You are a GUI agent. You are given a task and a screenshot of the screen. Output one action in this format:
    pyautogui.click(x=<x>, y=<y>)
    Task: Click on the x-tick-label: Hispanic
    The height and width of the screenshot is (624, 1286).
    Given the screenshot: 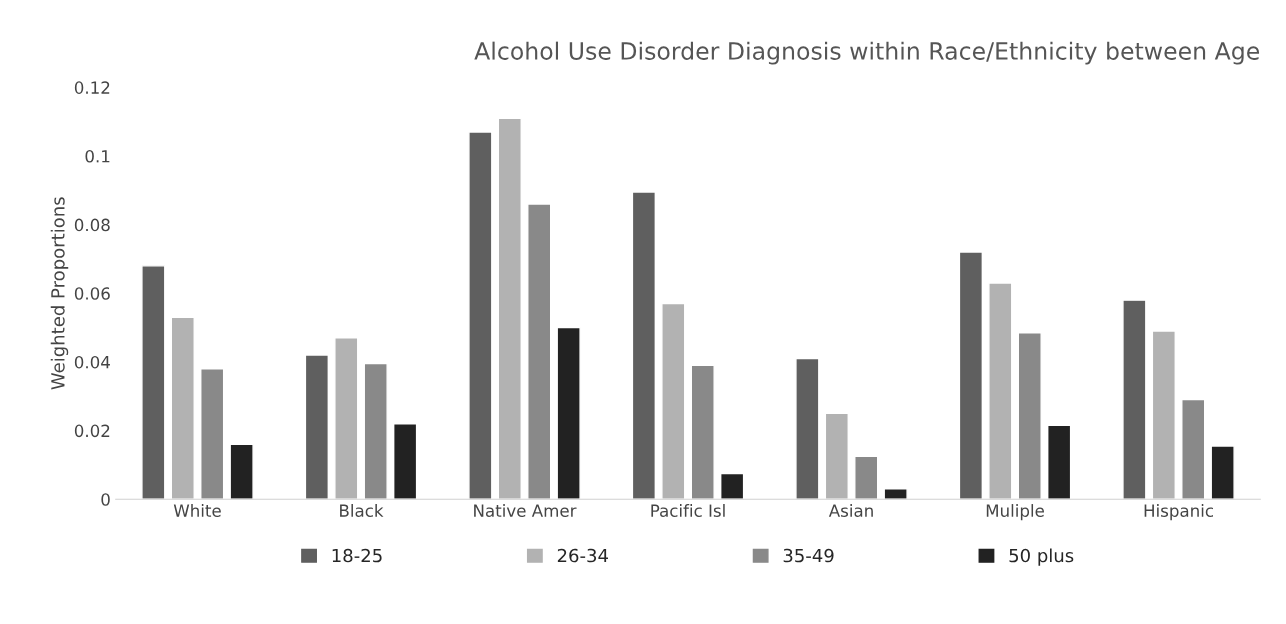 What is the action you would take?
    pyautogui.click(x=1178, y=512)
    